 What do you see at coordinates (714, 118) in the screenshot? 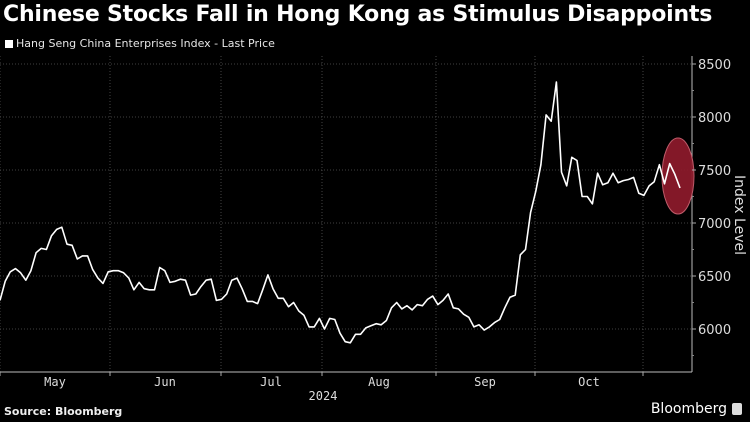
I see `svg-text: 8000` at bounding box center [714, 118].